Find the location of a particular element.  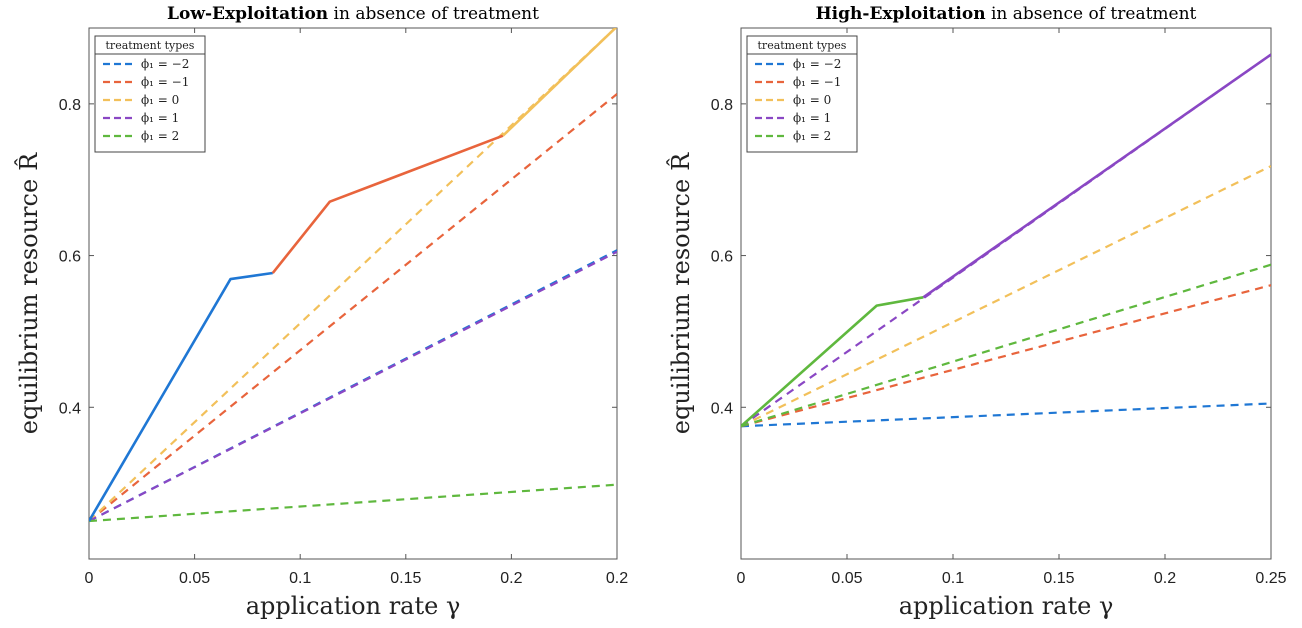

chart-title: Low-Exploitation in absence of treatment is located at coordinates (353, 14).